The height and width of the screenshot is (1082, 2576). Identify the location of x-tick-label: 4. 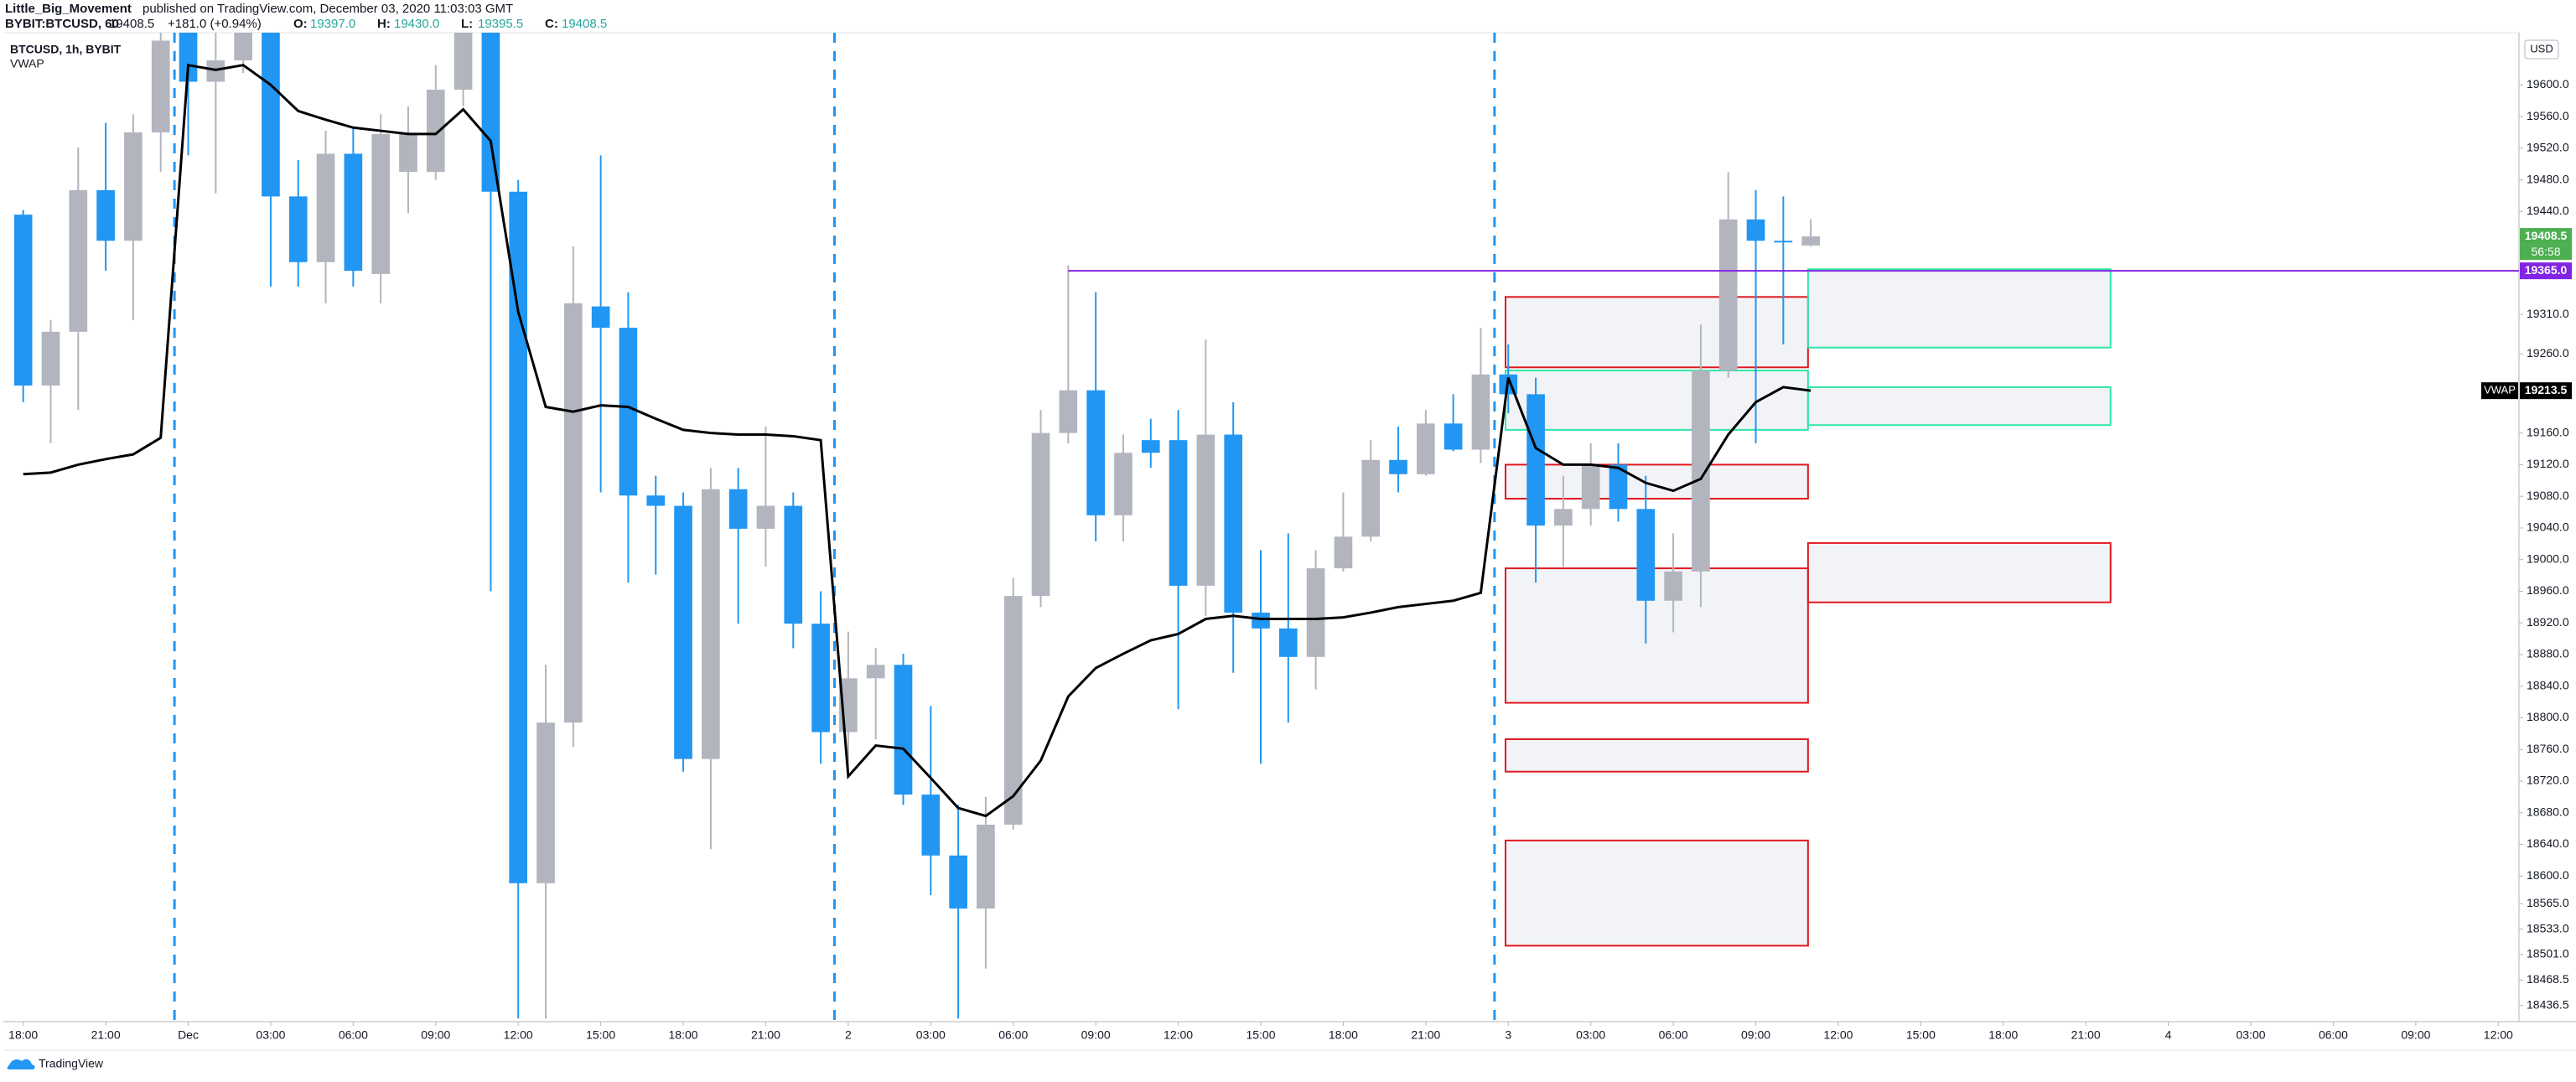
(2168, 1035).